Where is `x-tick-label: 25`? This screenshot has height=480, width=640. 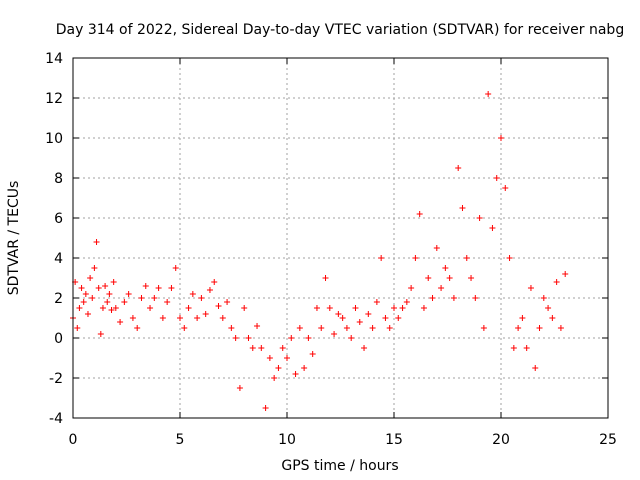 x-tick-label: 25 is located at coordinates (608, 440).